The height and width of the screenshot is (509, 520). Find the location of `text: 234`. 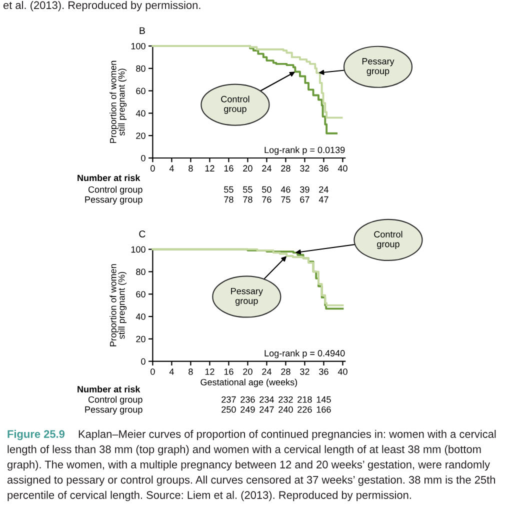

text: 234 is located at coordinates (267, 399).